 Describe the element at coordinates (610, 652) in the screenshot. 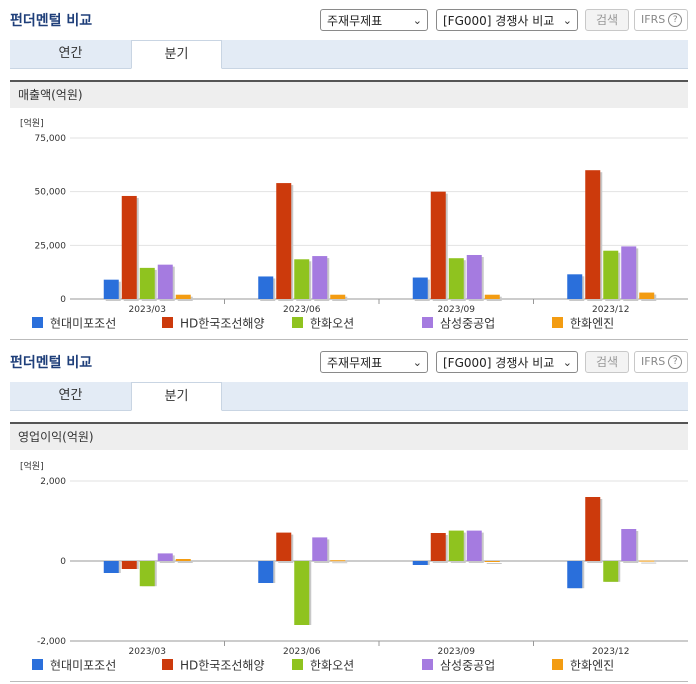

I see `x-tick-label: 2023/12` at that location.